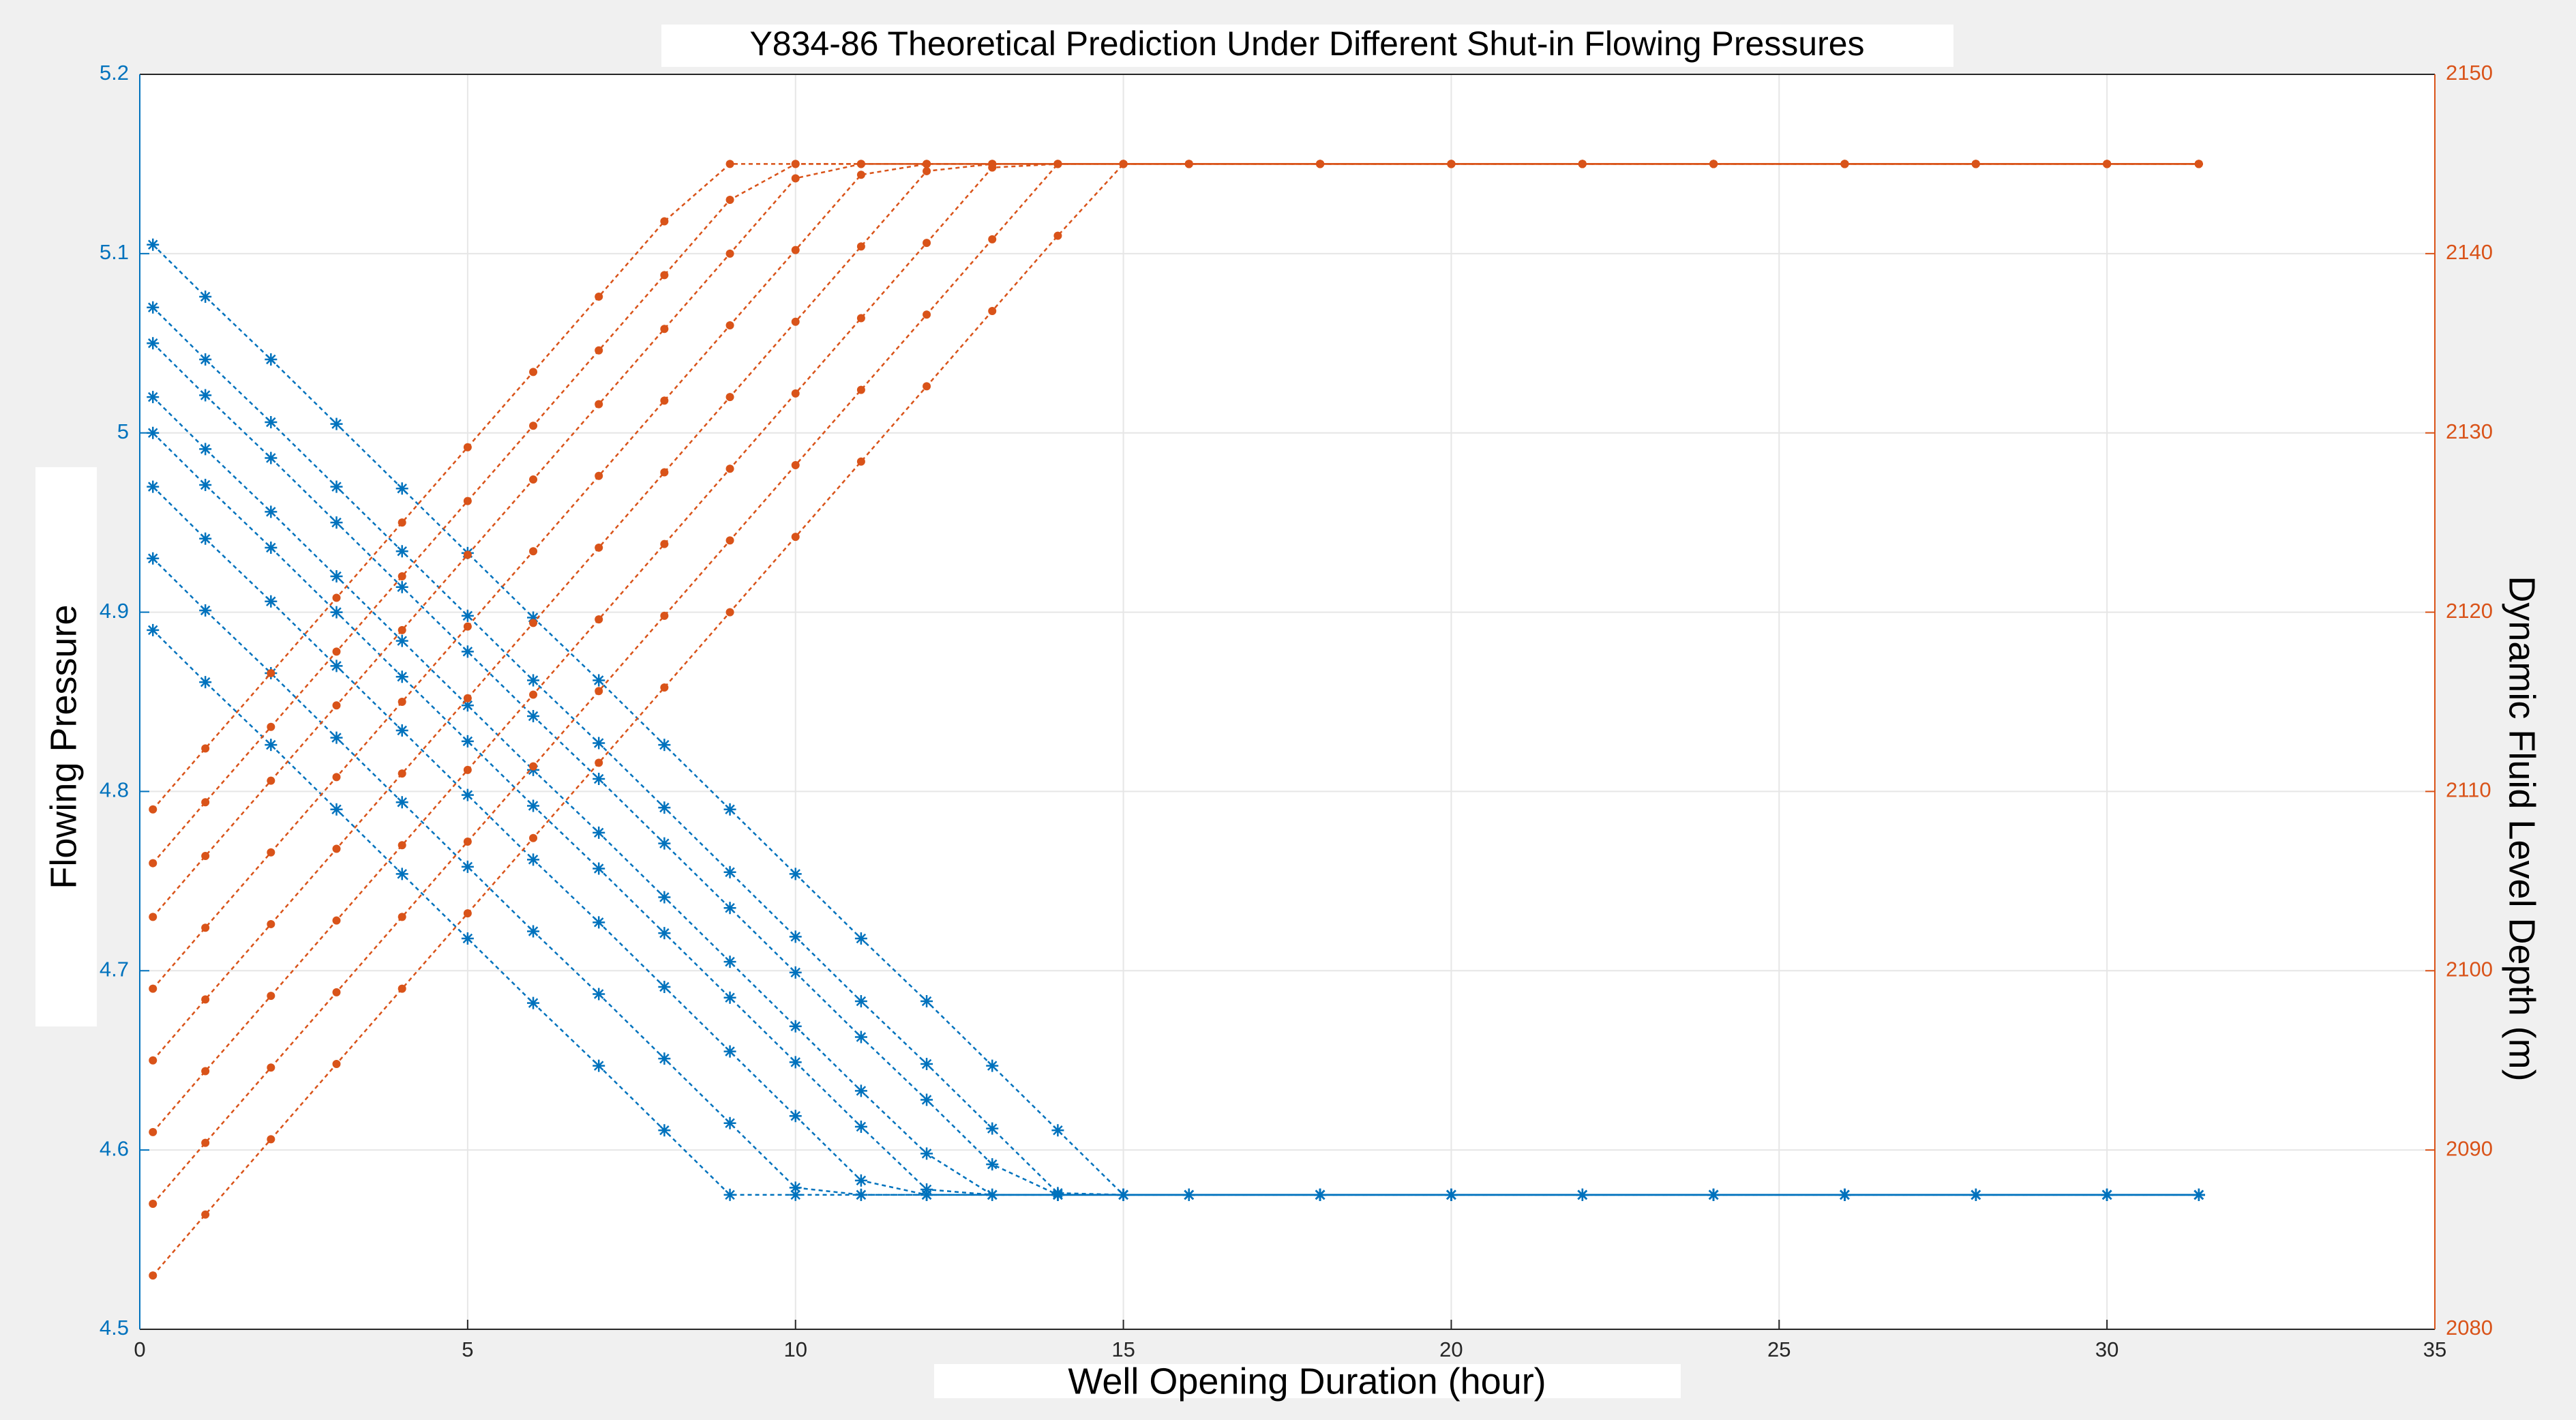 The width and height of the screenshot is (2576, 1420). What do you see at coordinates (63, 747) in the screenshot?
I see `y-axis-label: Flowing Pressure` at bounding box center [63, 747].